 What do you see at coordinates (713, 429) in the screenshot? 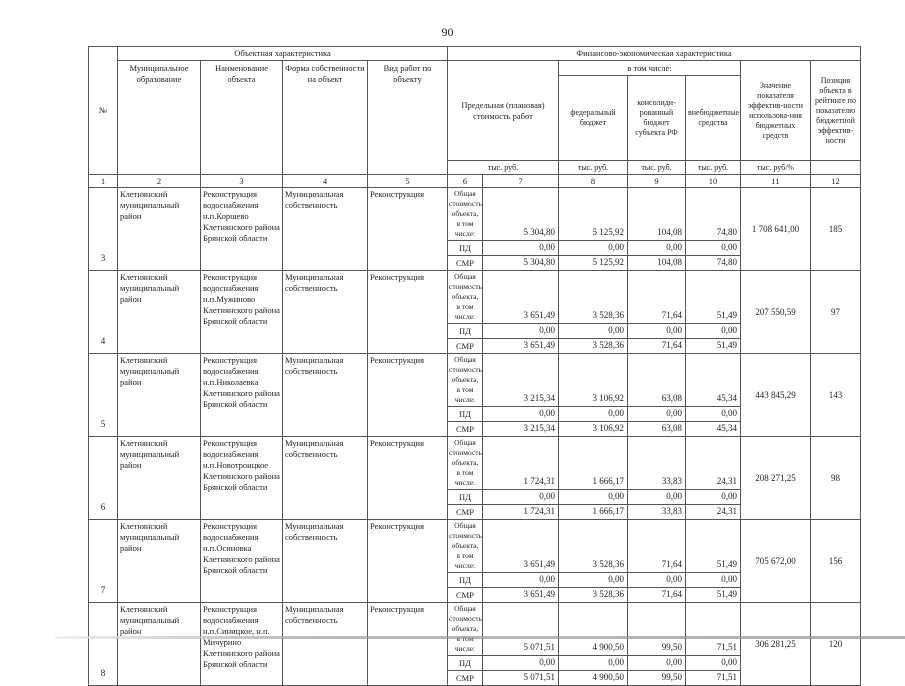
I see `cell-smr-extra: 45,34` at bounding box center [713, 429].